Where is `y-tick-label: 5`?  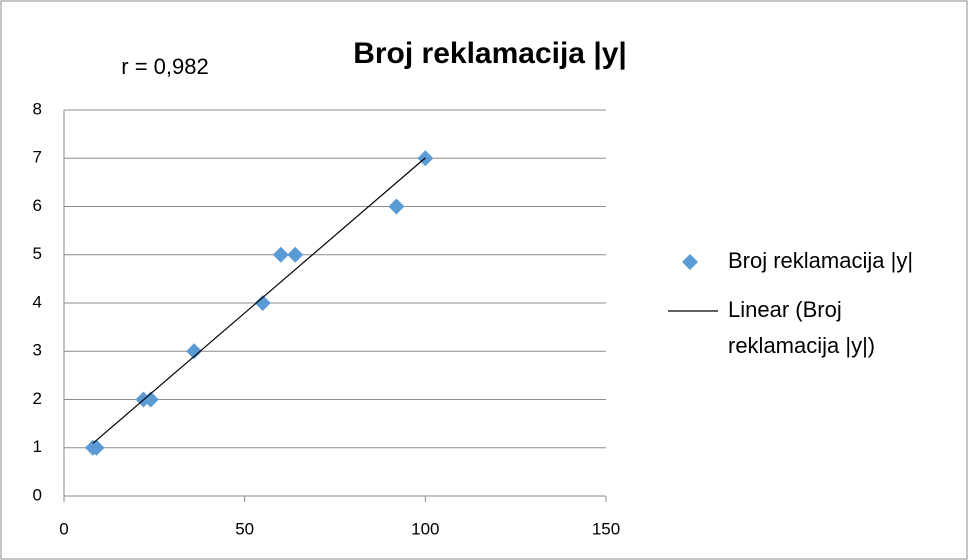
y-tick-label: 5 is located at coordinates (37, 253).